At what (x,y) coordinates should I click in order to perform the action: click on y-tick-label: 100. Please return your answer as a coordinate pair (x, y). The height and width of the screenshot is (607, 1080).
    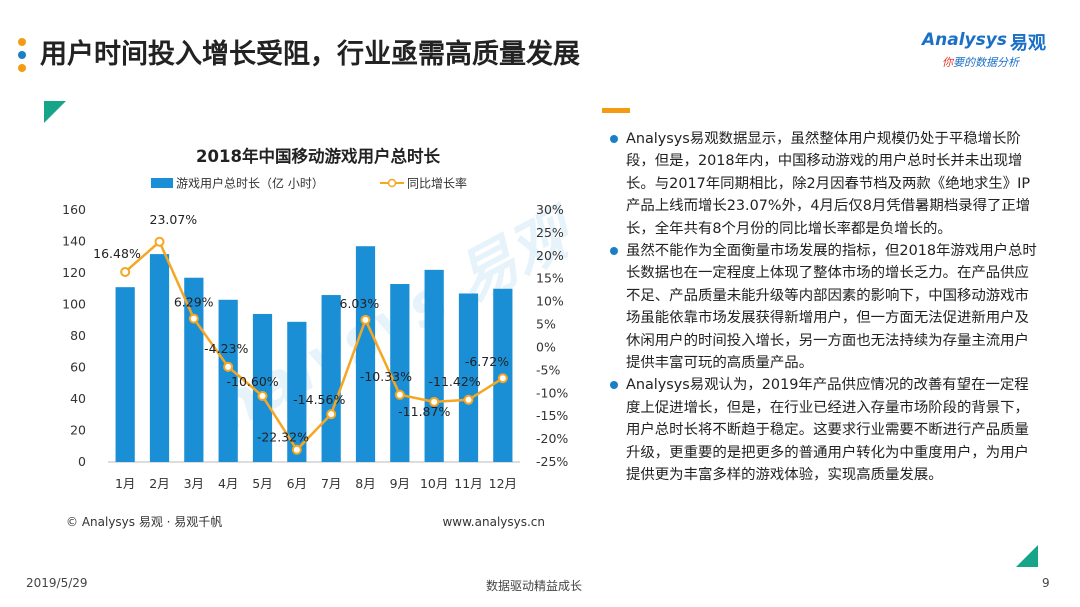
    Looking at the image, I should click on (74, 304).